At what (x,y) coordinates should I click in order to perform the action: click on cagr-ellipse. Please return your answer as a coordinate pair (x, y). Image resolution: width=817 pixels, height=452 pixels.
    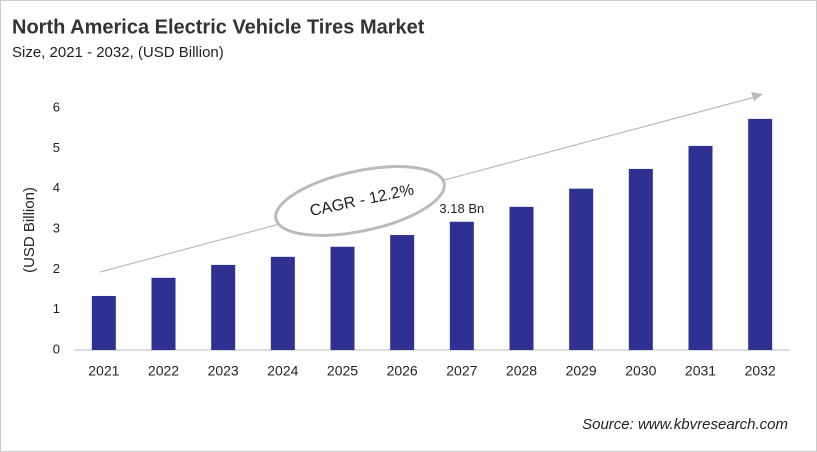
    Looking at the image, I should click on (360, 201).